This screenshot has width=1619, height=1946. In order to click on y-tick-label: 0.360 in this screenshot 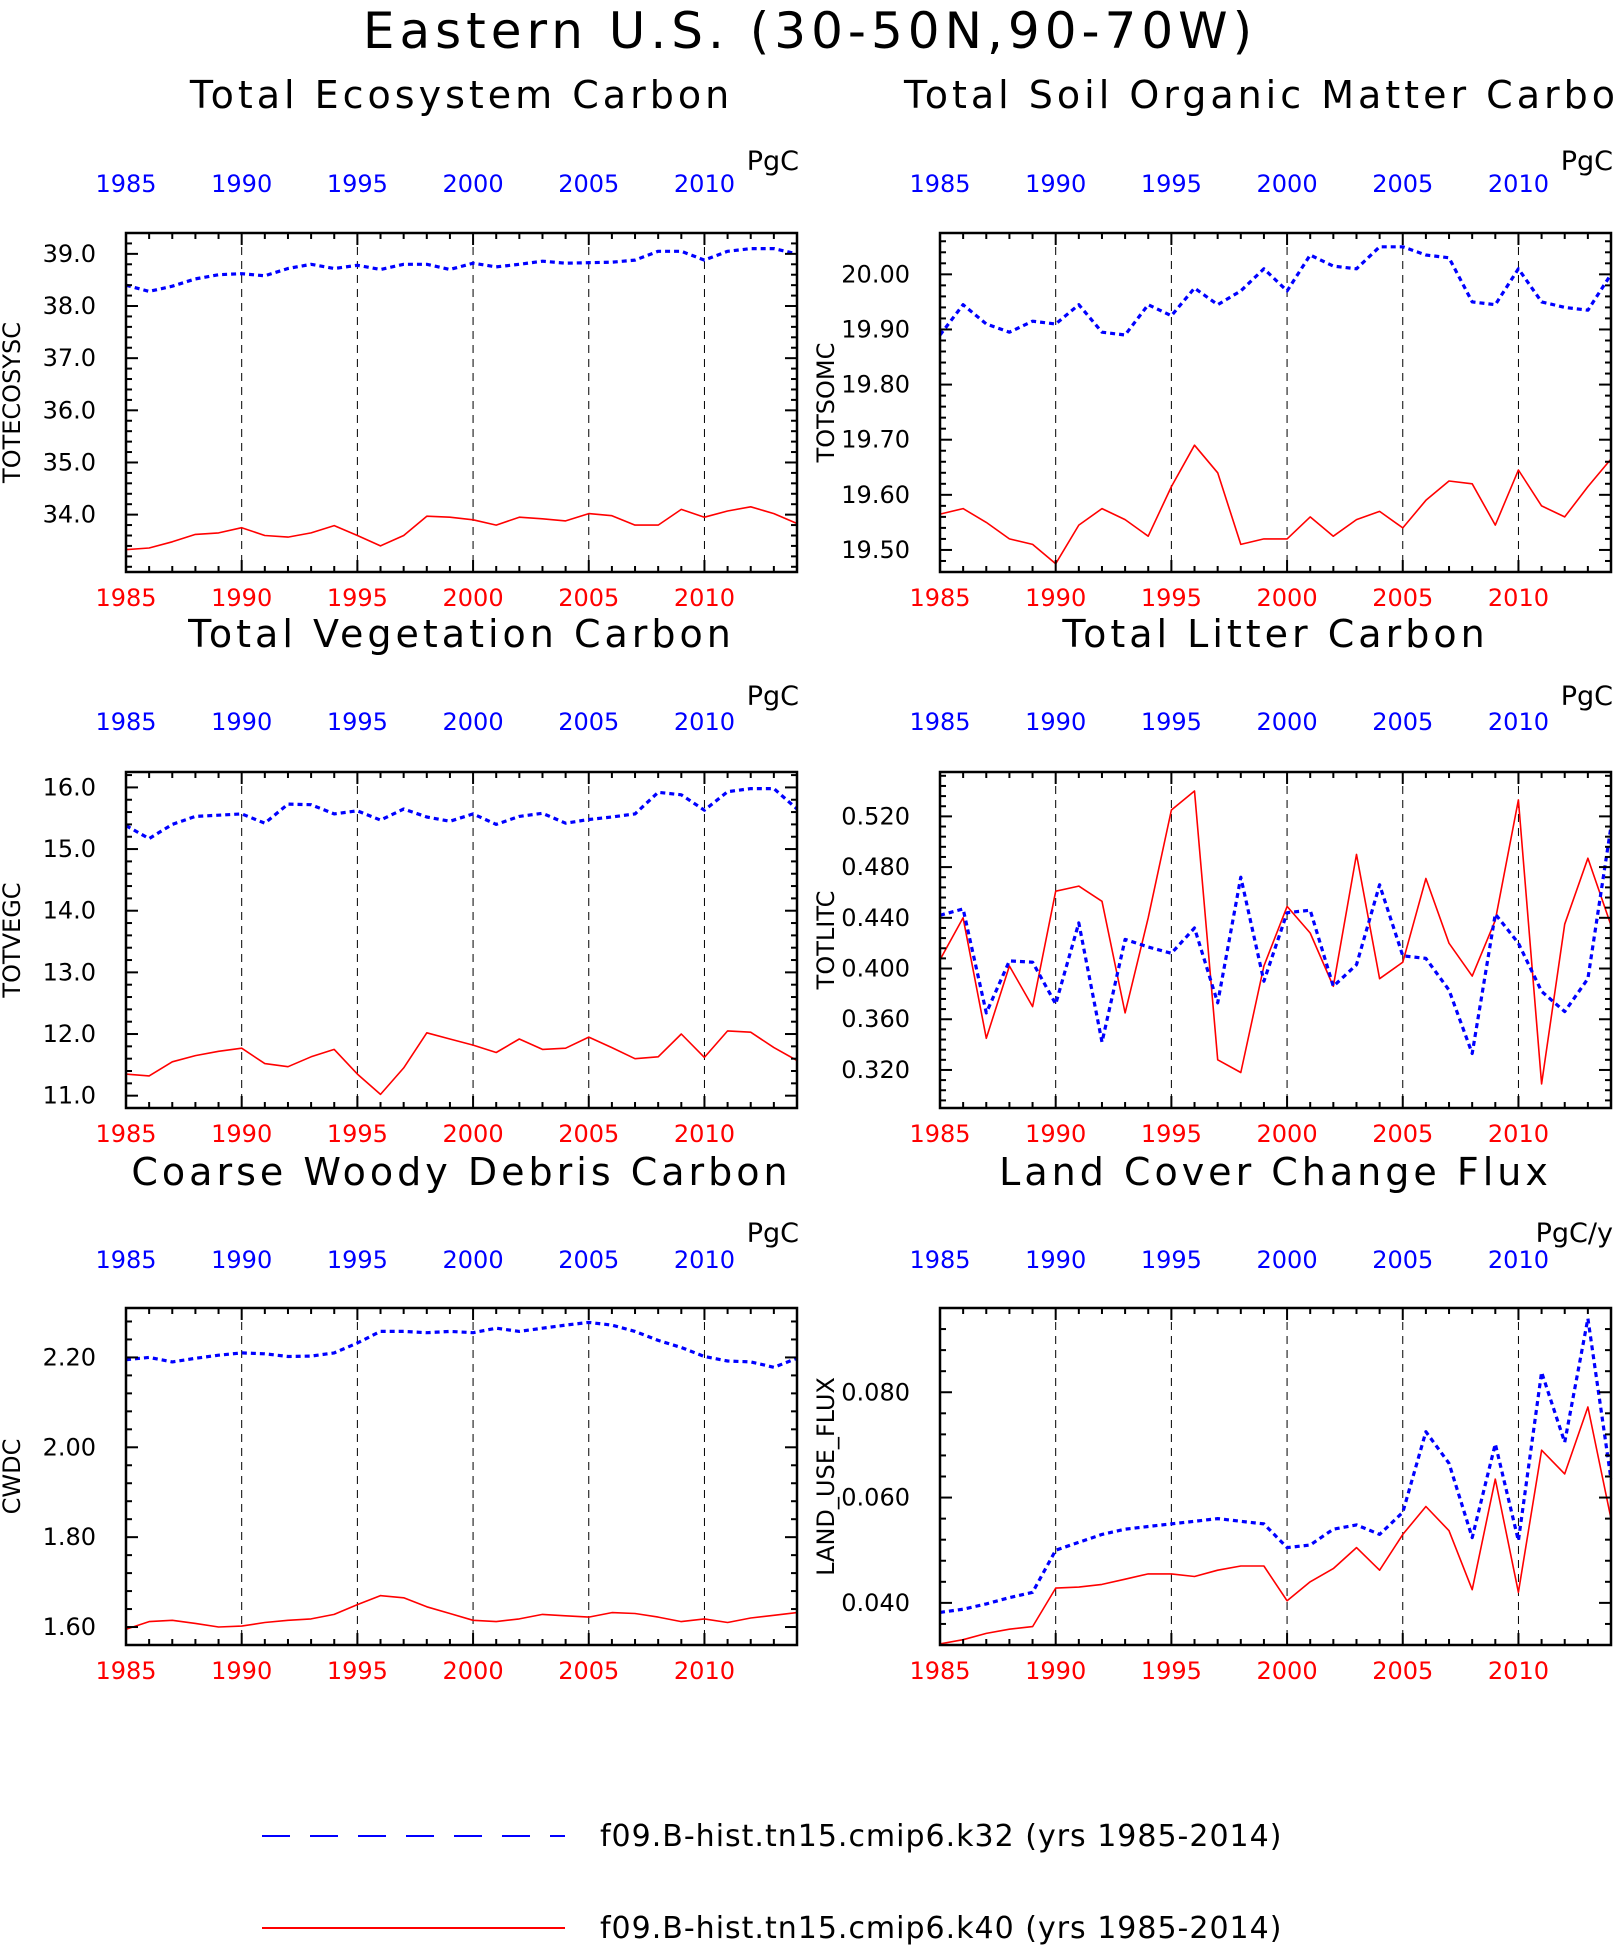, I will do `click(875, 1019)`.